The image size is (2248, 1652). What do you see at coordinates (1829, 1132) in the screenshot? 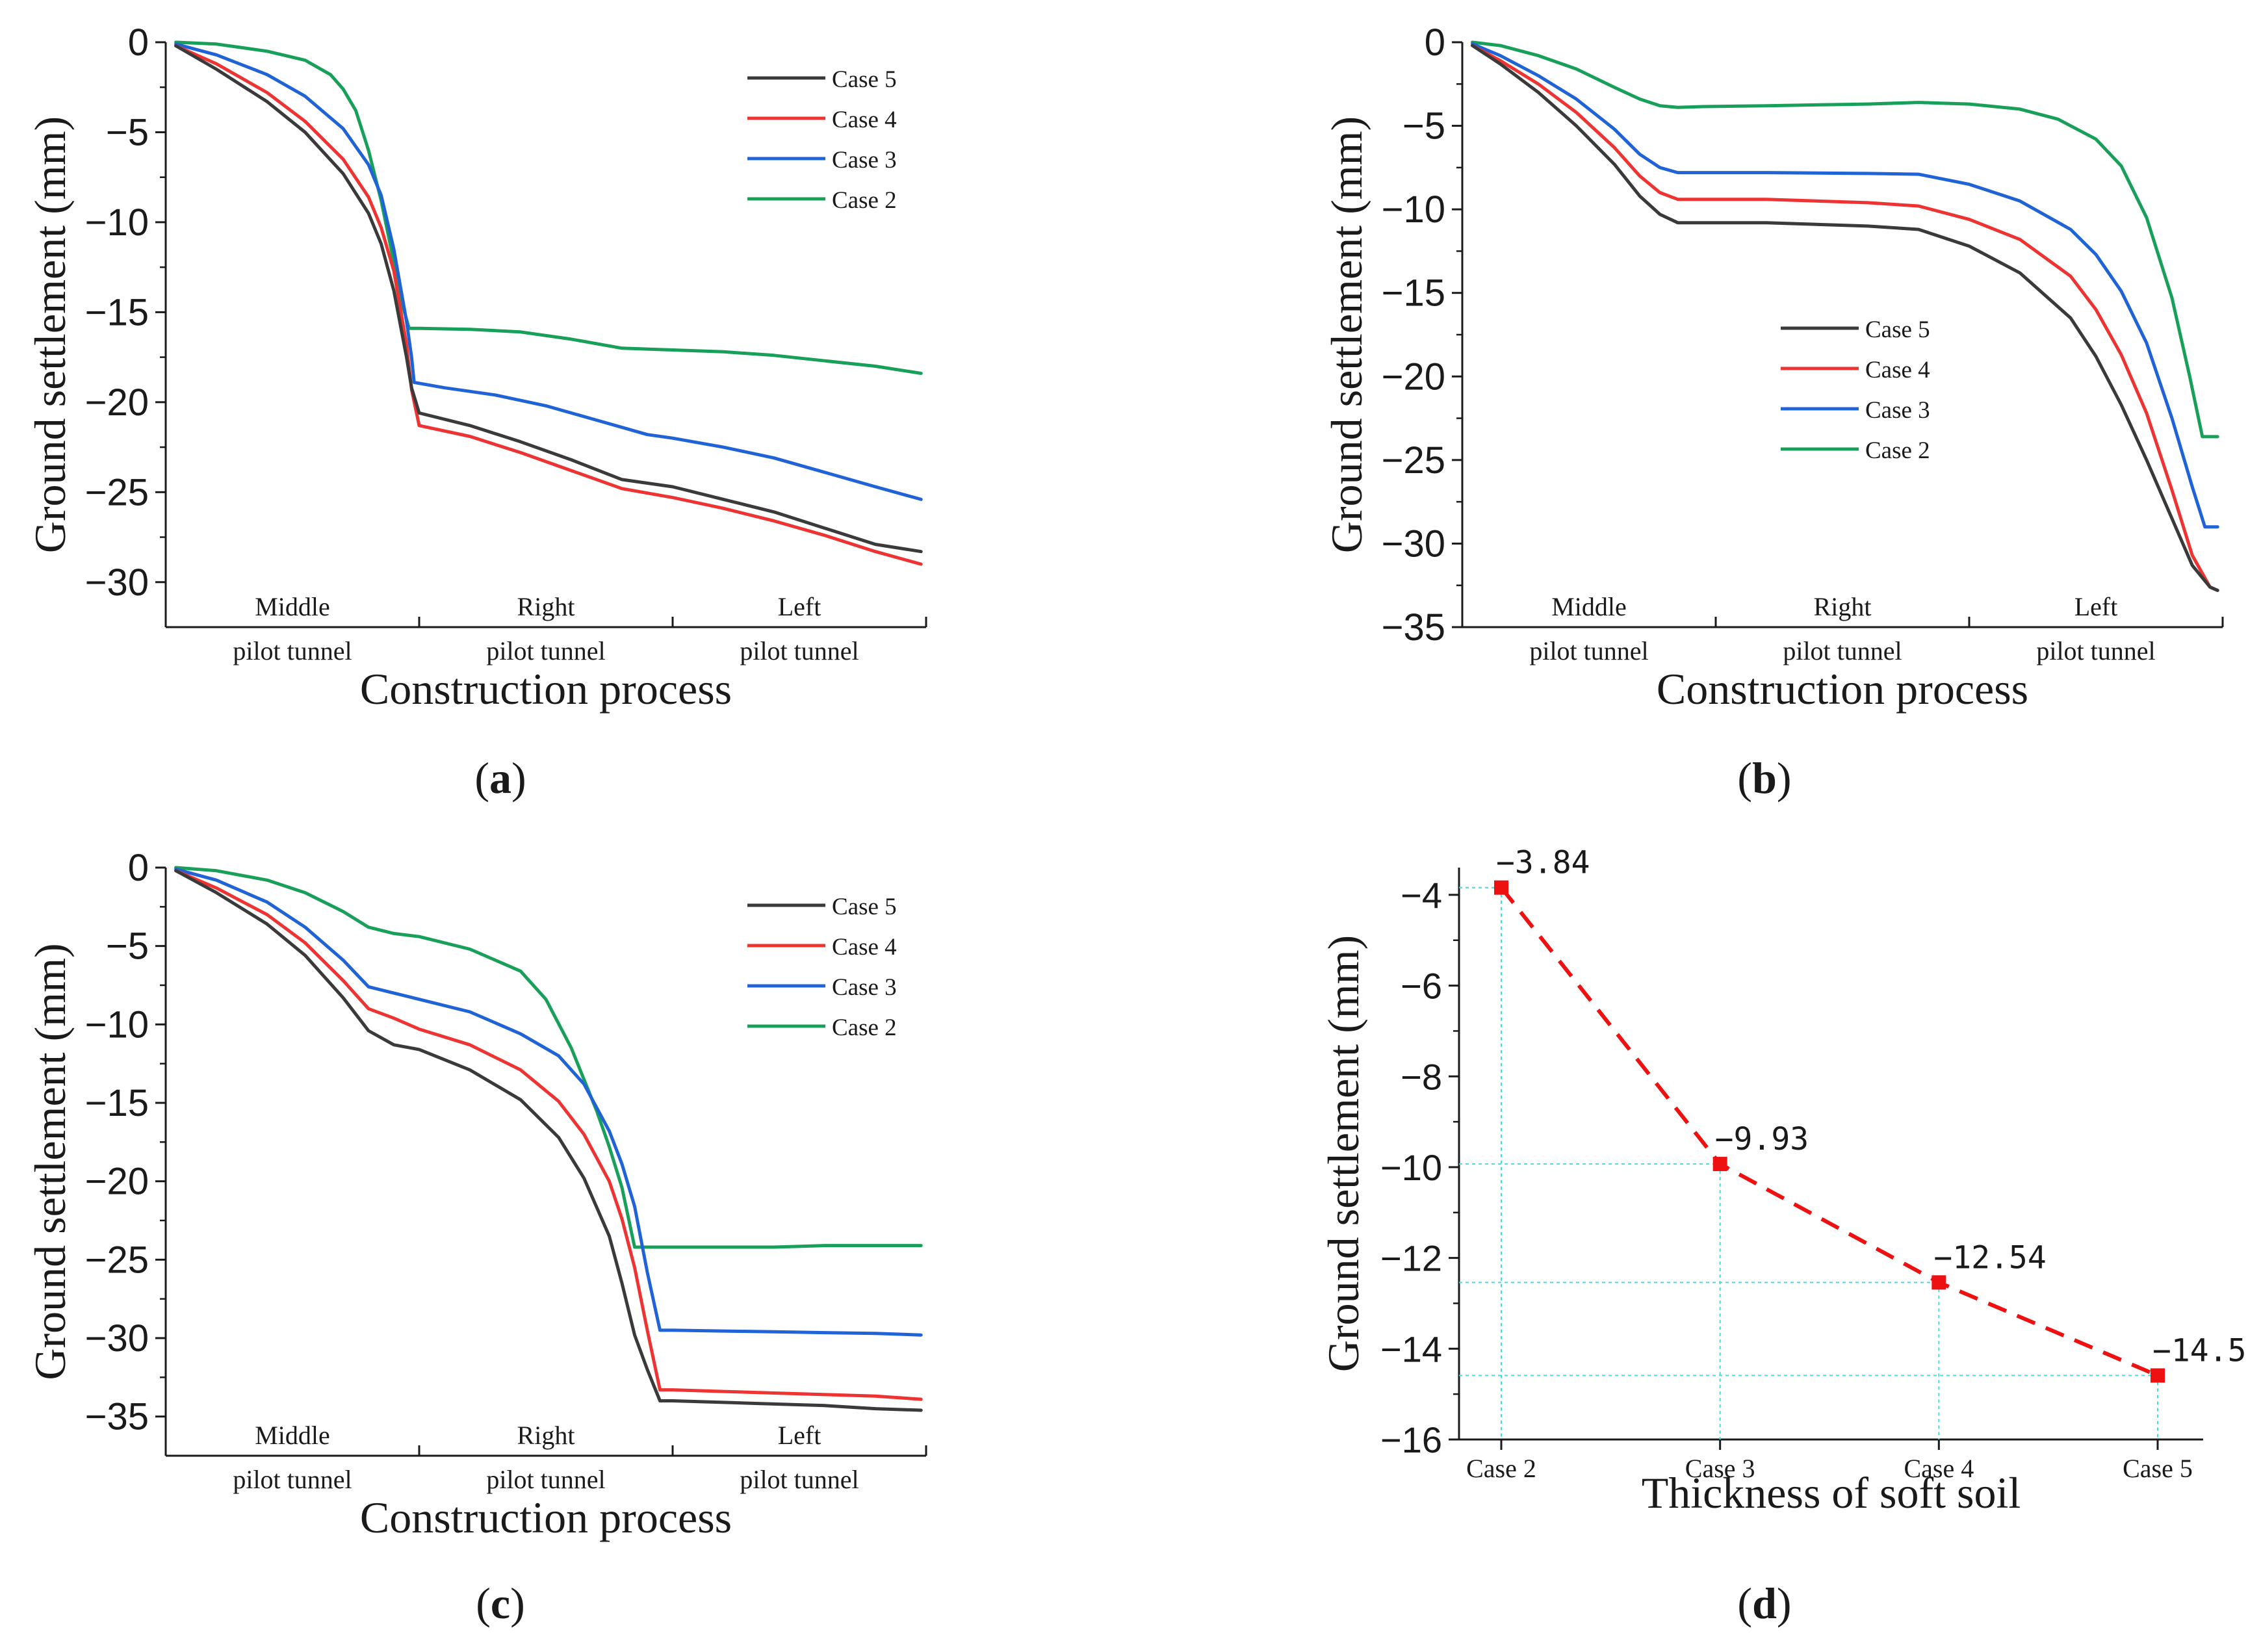
I see `series-line-peak-settlement` at bounding box center [1829, 1132].